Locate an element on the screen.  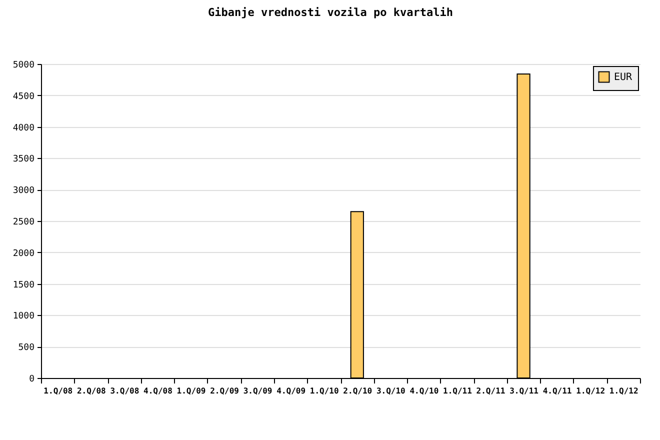
y-tick-label: 4000 is located at coordinates (23, 128).